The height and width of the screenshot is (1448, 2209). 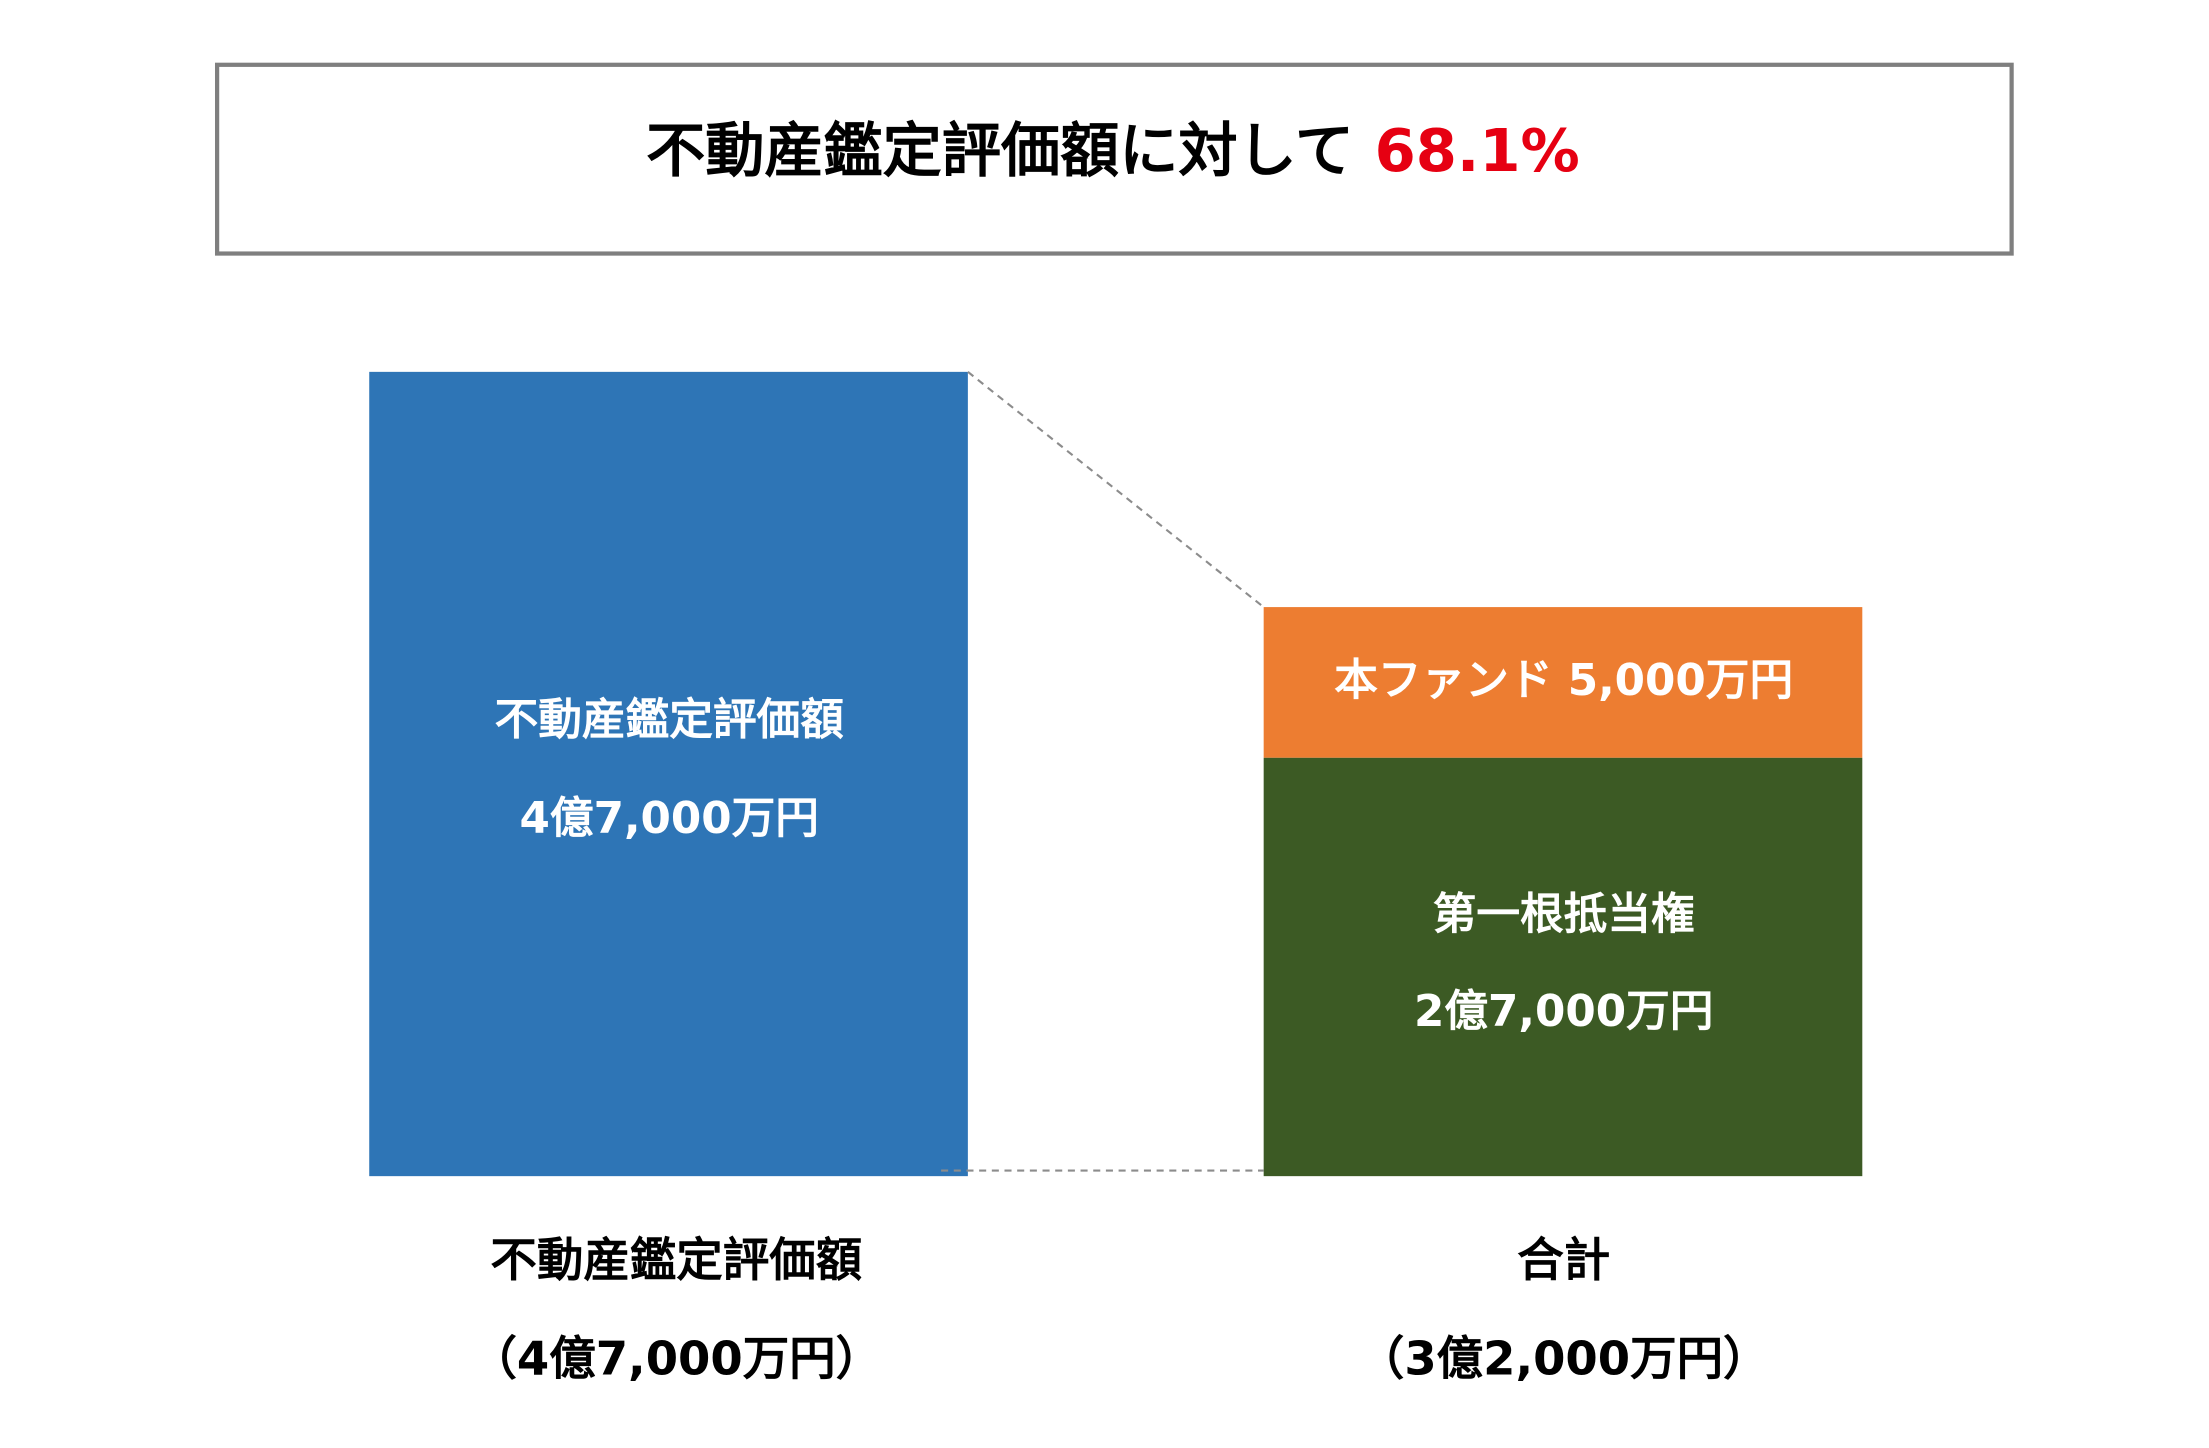 I want to click on header-title: 不動産鑑定評価額に対して, so click(x=1000, y=150).